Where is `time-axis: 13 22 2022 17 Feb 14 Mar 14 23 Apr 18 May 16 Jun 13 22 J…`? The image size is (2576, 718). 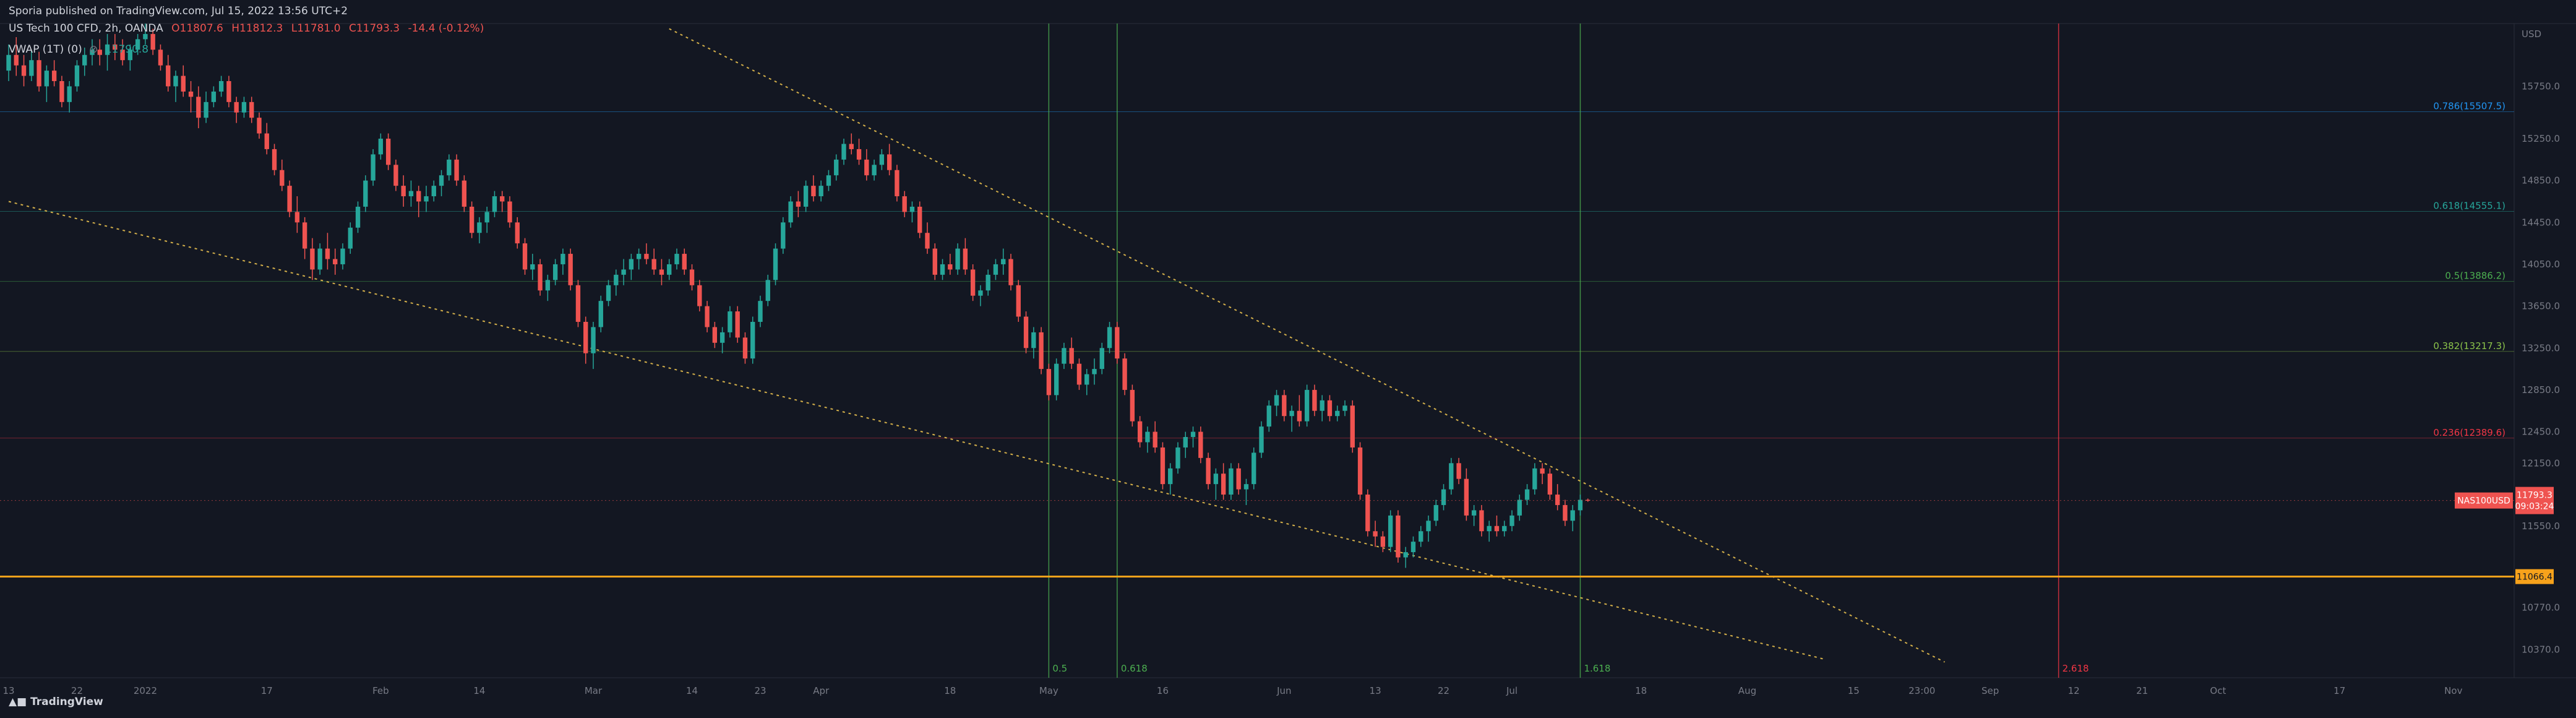 time-axis: 13 22 2022 17 Feb 14 Mar 14 23 Apr 18 May 16 Jun 13 22 J… is located at coordinates (1232, 690).